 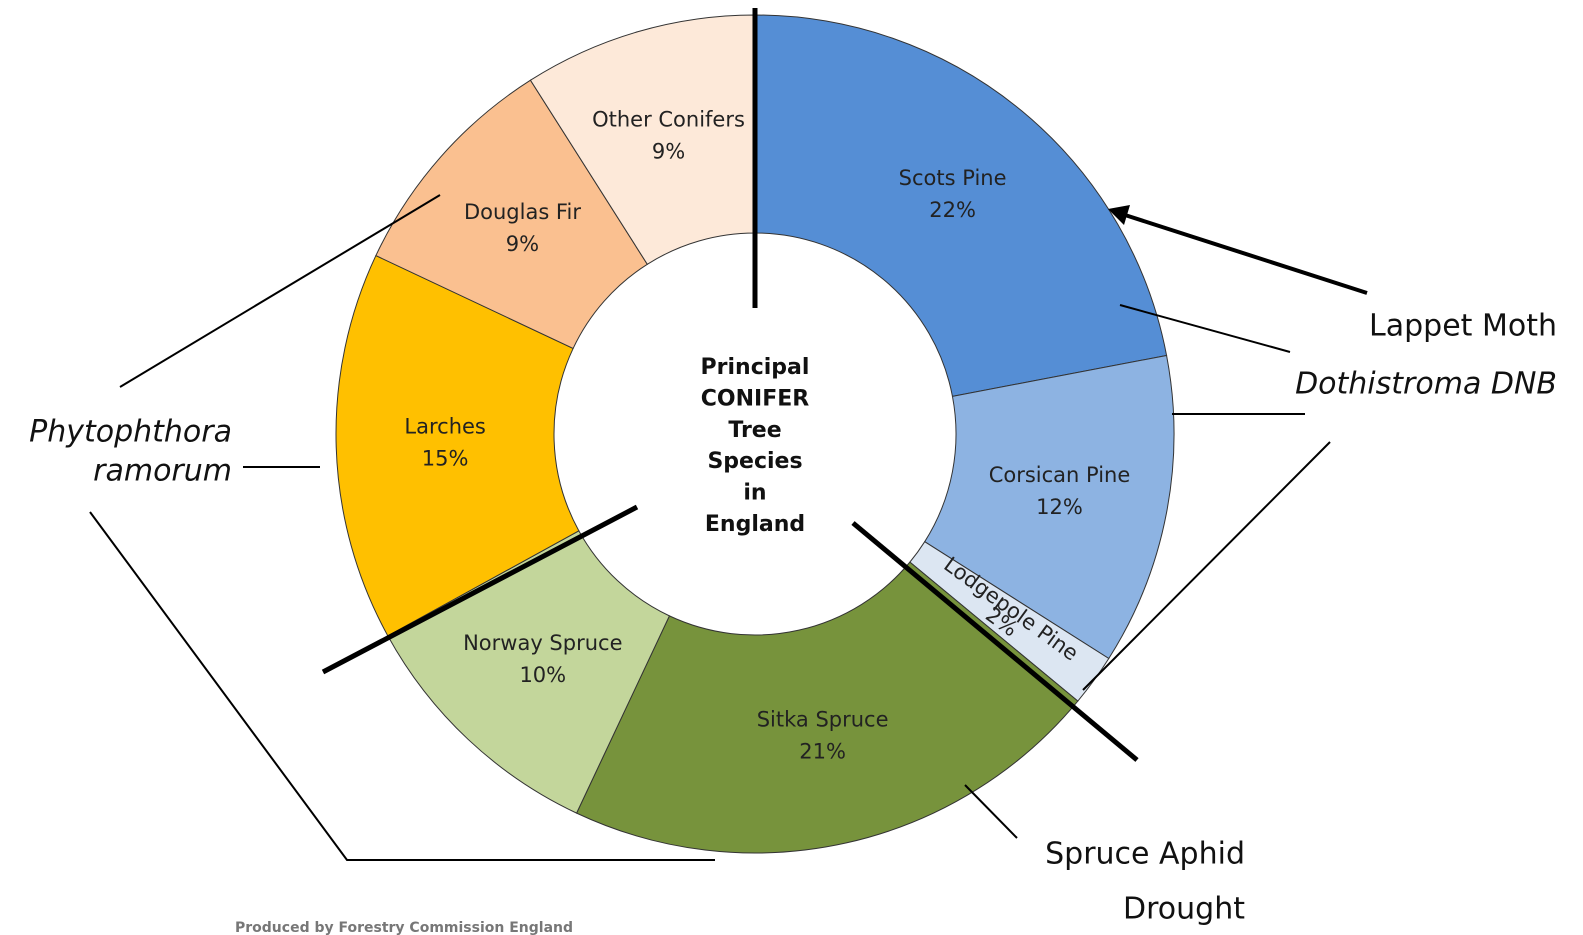 What do you see at coordinates (822, 752) in the screenshot?
I see `slice-value: 21%` at bounding box center [822, 752].